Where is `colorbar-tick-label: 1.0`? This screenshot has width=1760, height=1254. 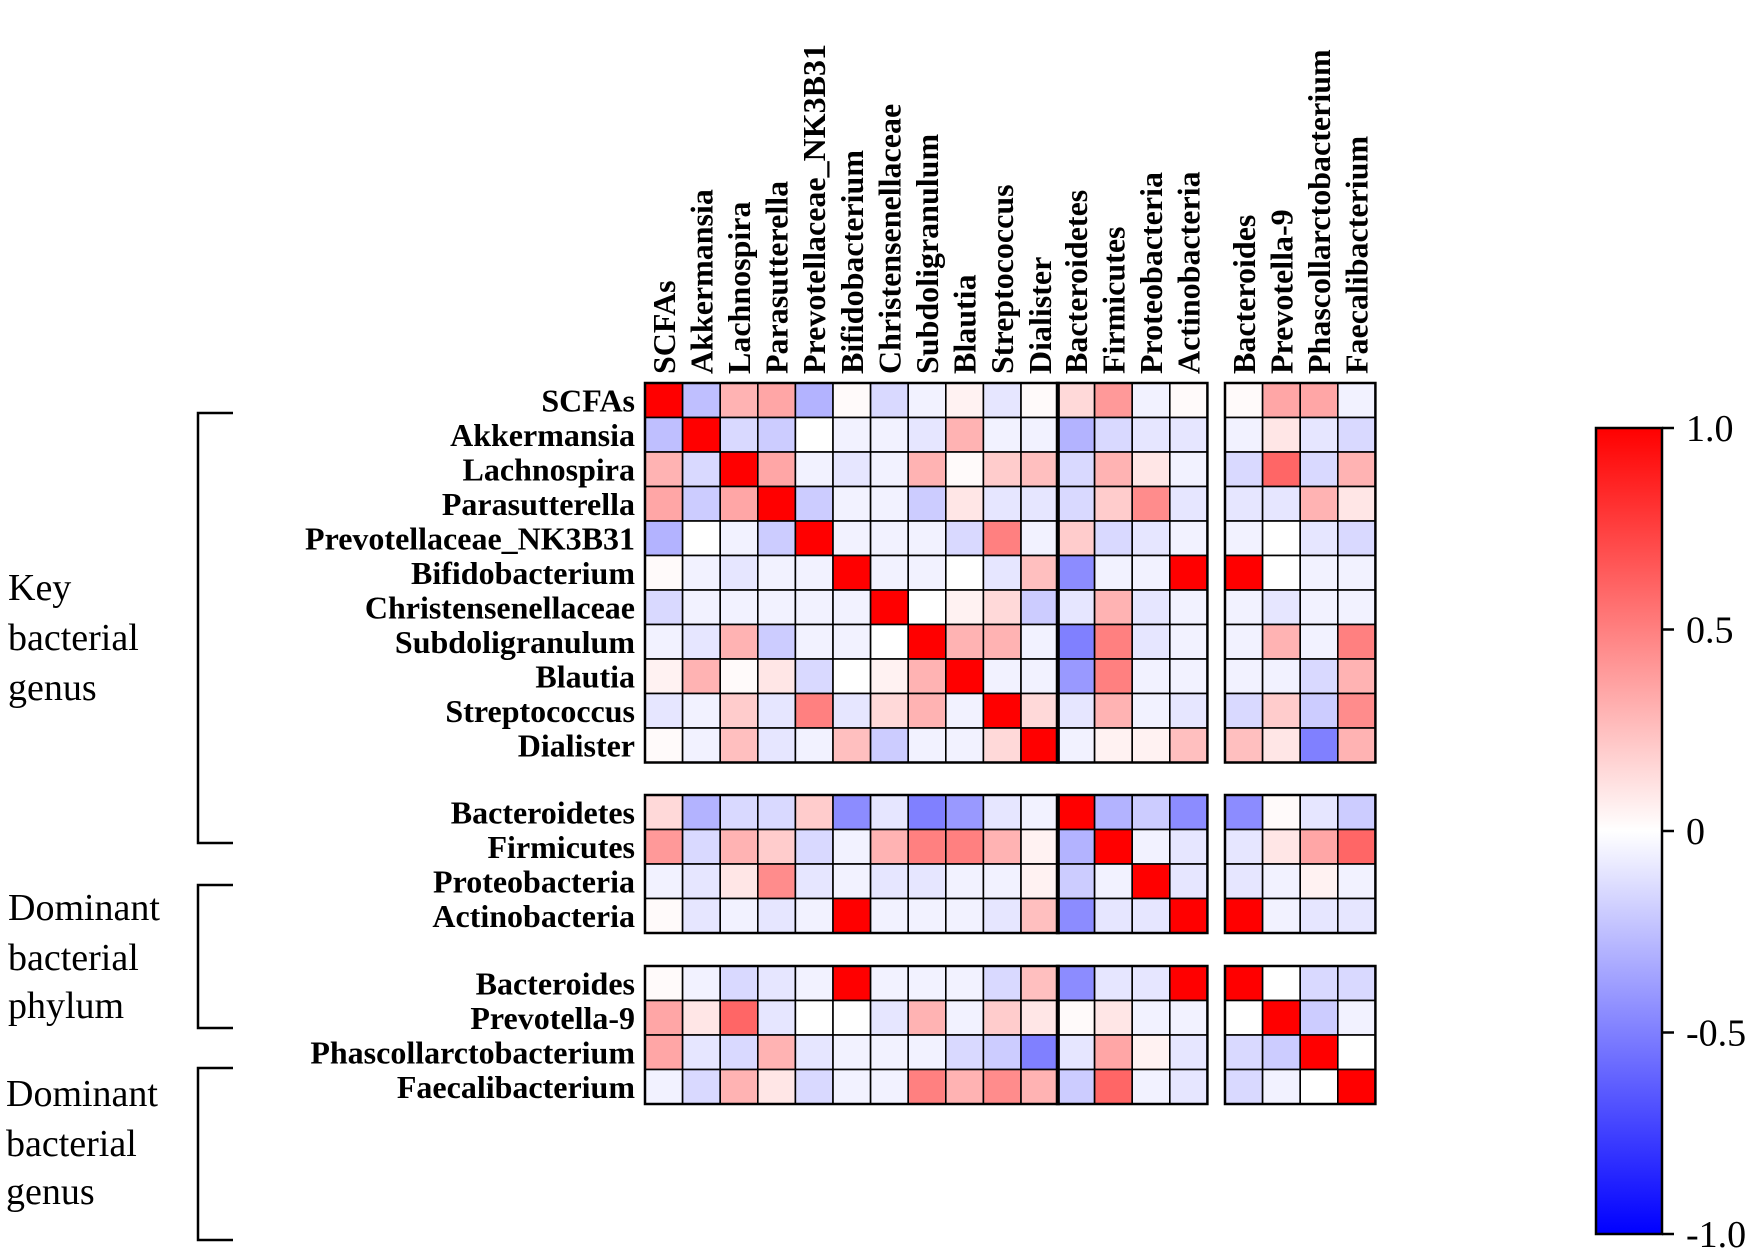
colorbar-tick-label: 1.0 is located at coordinates (1710, 429).